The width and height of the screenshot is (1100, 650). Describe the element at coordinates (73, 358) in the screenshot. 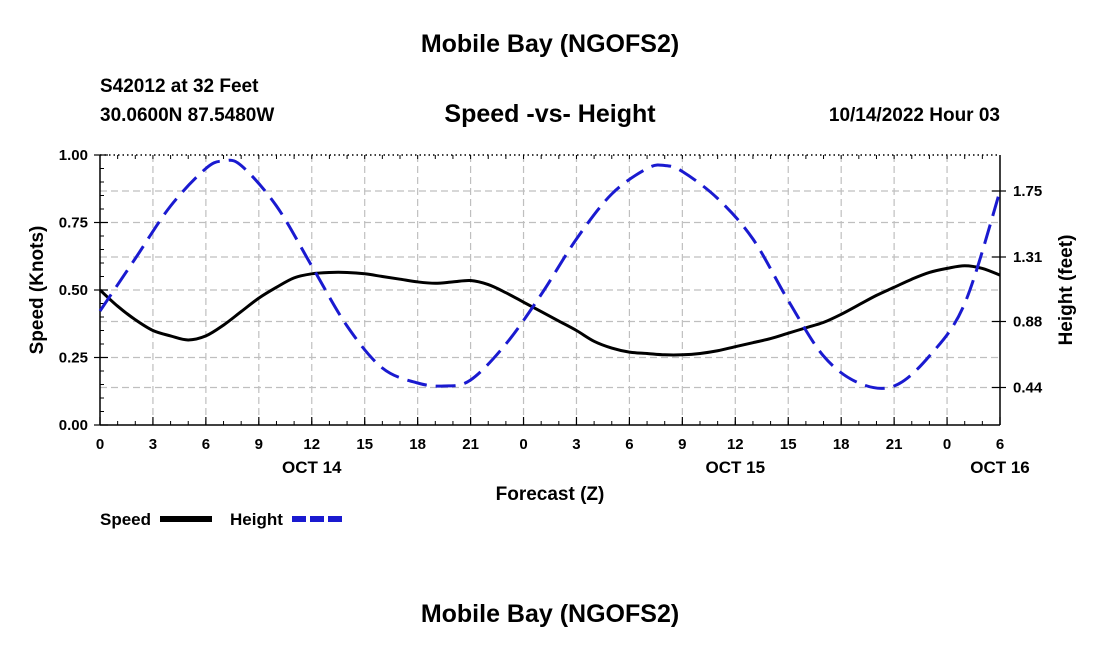

I see `y-tick-label: 0.25` at that location.